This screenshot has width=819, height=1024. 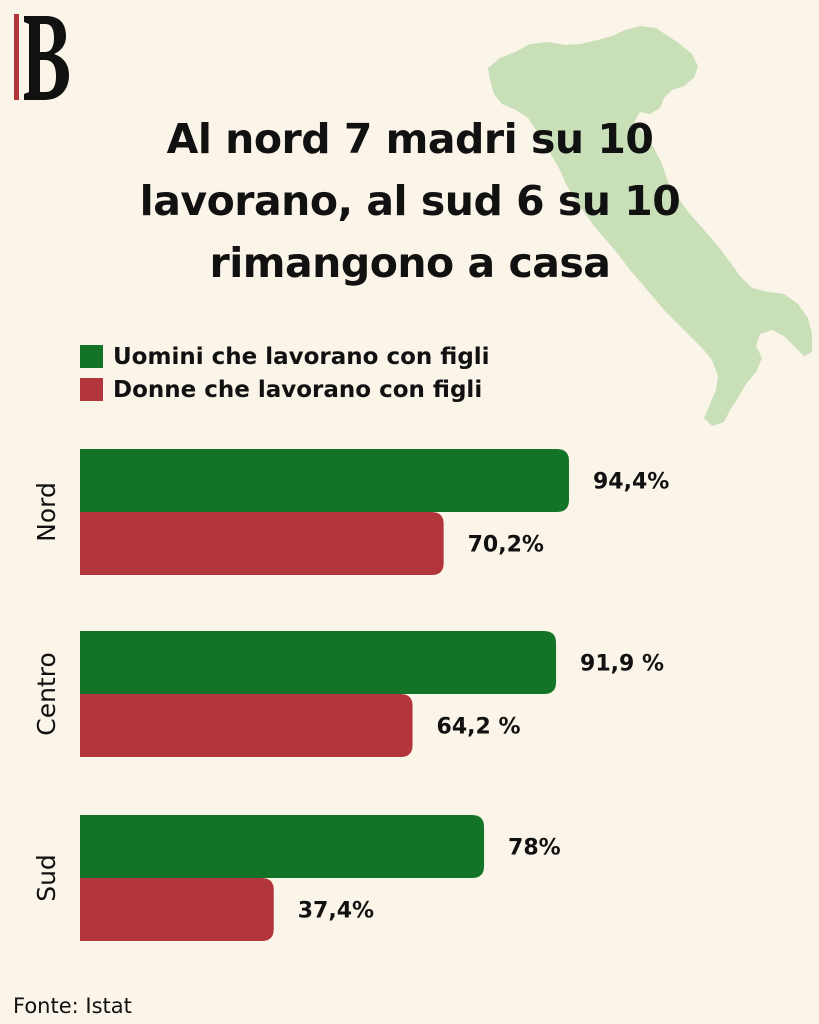 What do you see at coordinates (246, 725) in the screenshot?
I see `bar-centro-women` at bounding box center [246, 725].